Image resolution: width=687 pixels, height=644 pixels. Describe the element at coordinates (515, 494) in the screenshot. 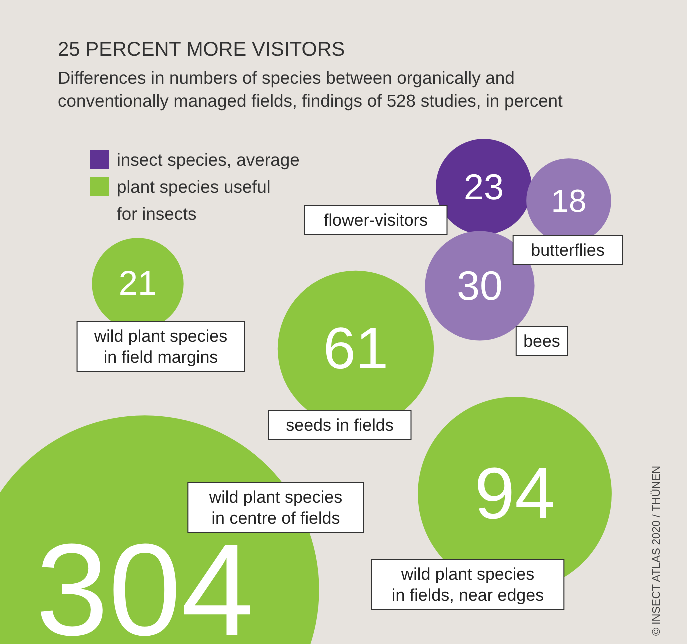

I see `data-label: 94` at that location.